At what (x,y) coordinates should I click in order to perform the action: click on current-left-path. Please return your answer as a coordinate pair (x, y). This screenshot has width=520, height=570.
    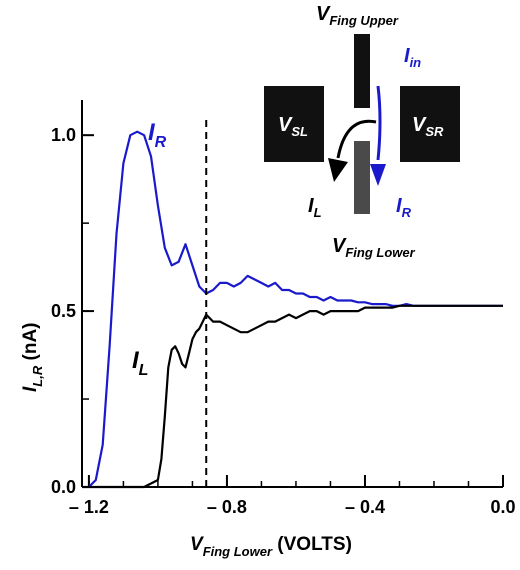
    Looking at the image, I should click on (356, 139).